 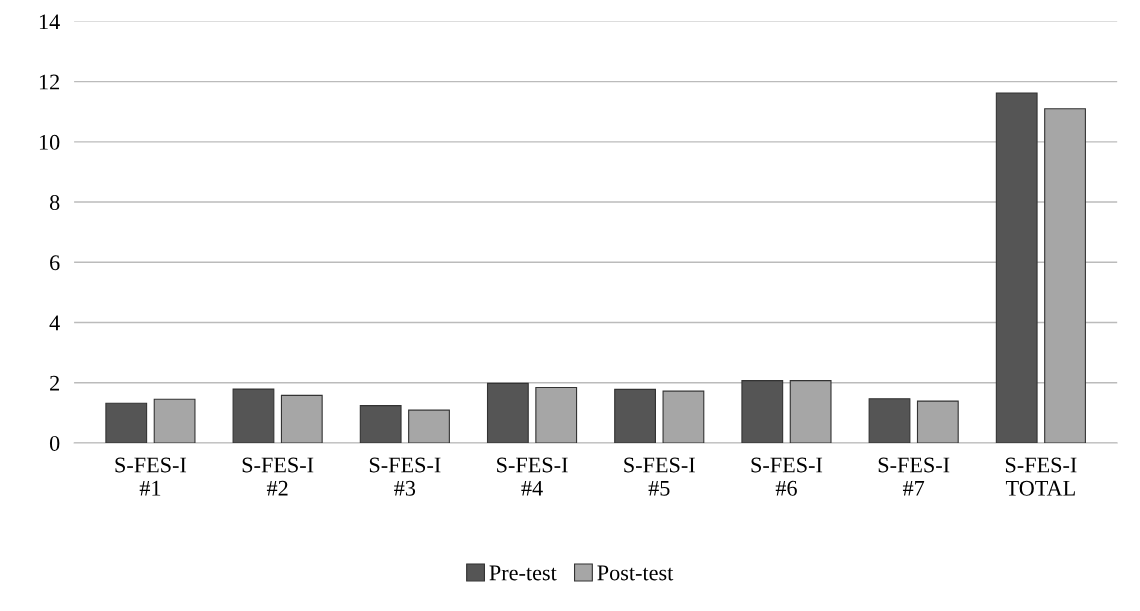 I want to click on x-tick-label: S-FES-I #5, so click(x=659, y=476).